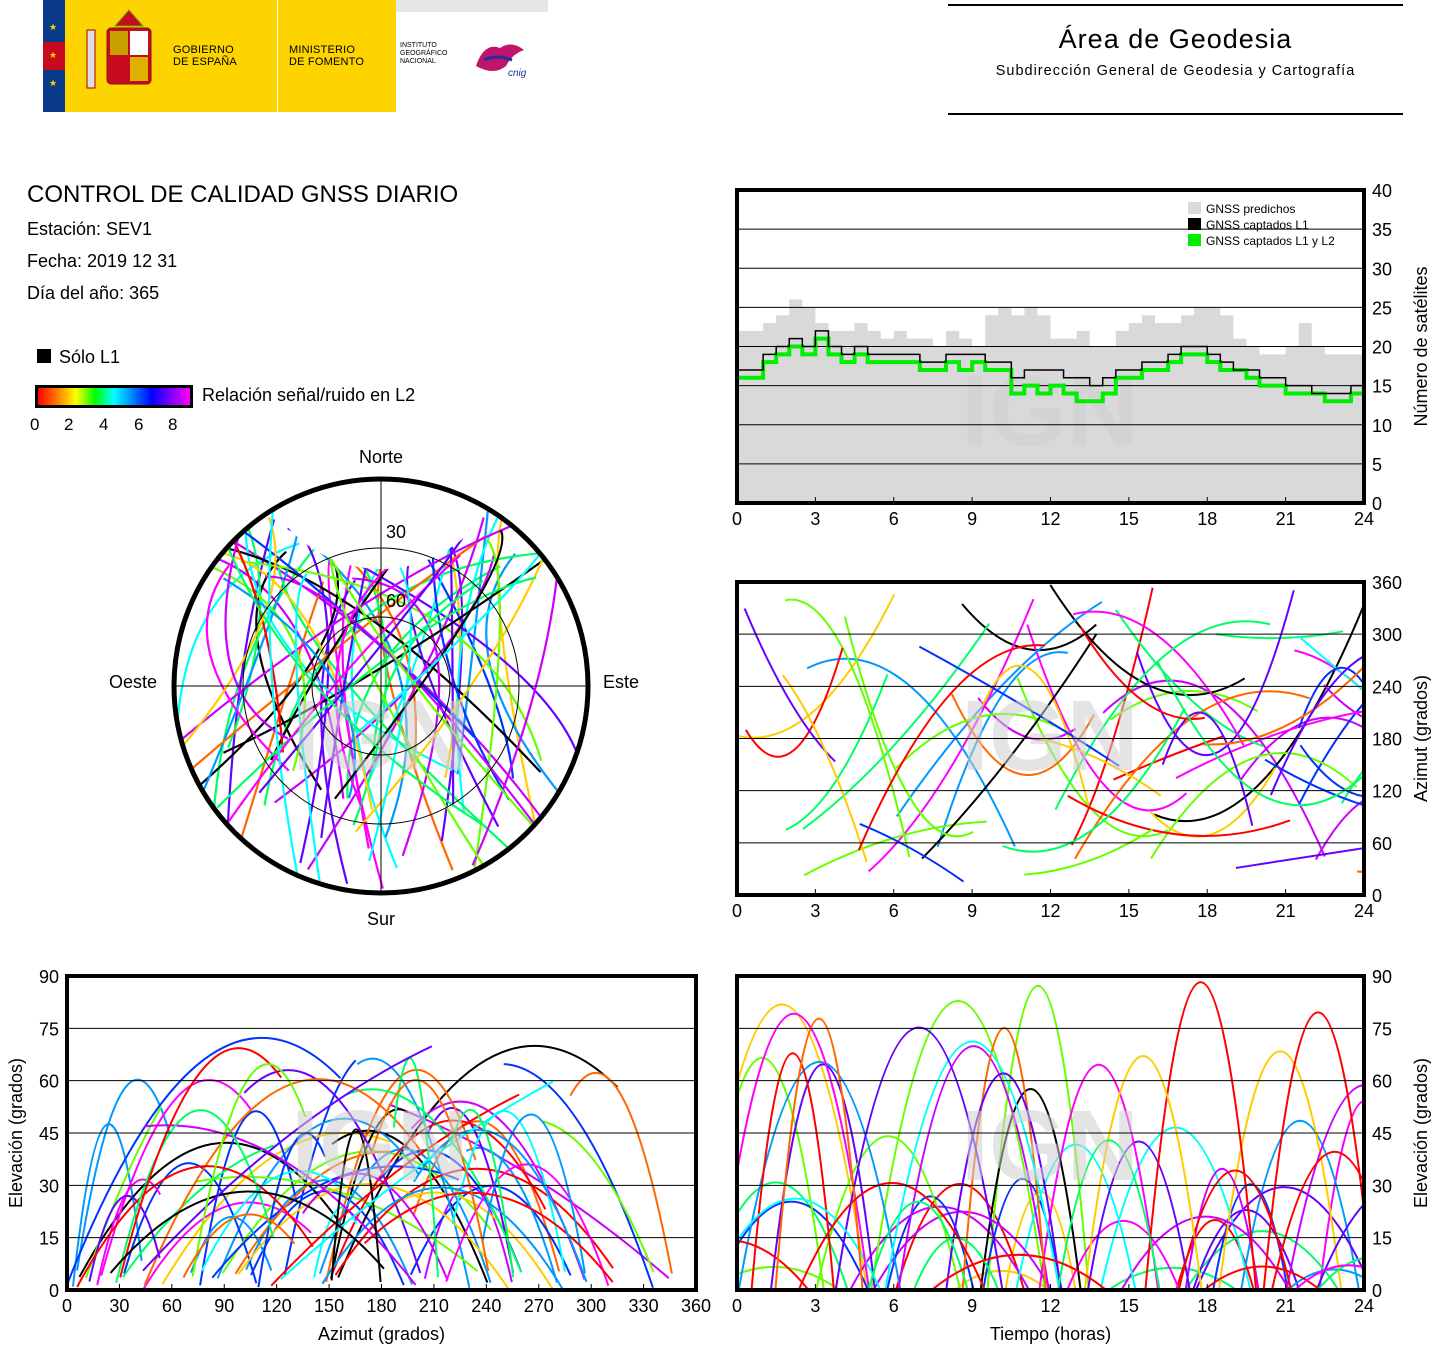 The width and height of the screenshot is (1445, 1350). I want to click on eu-stars-icon: ★ ★ ★, so click(54, 56).